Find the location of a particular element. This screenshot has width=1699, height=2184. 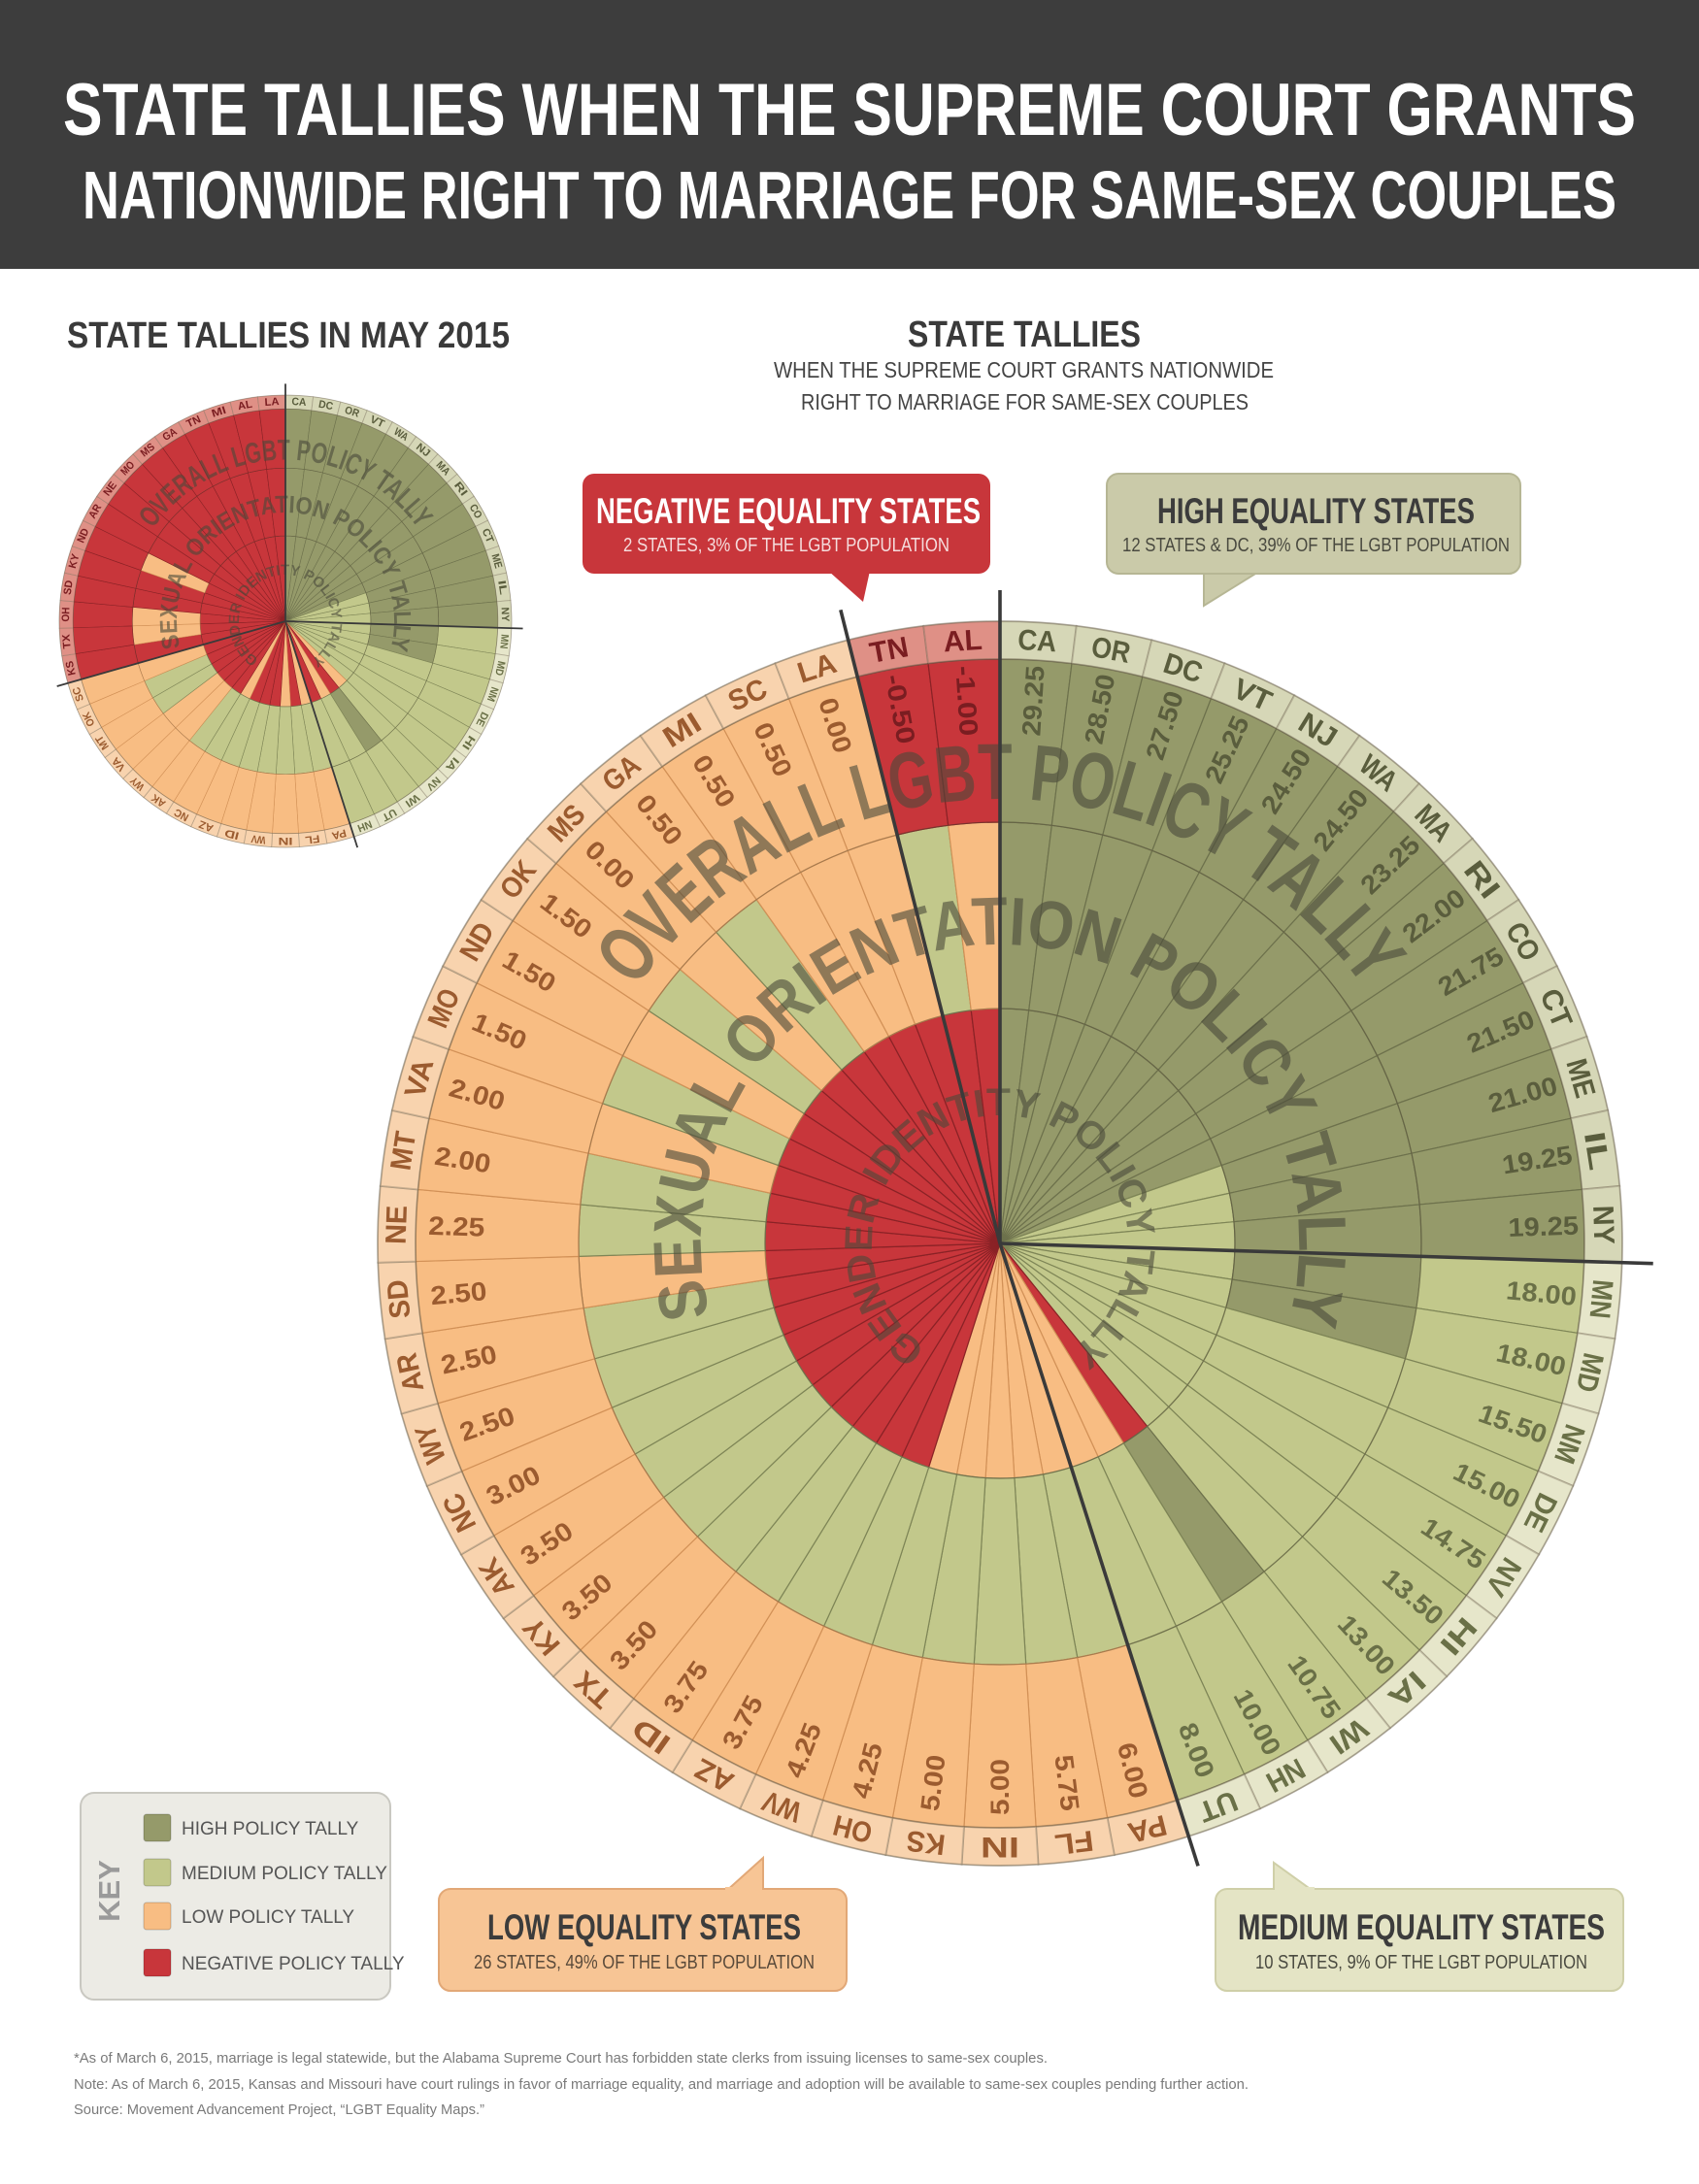

state-wedge-ma: MA is located at coordinates (371, 537).